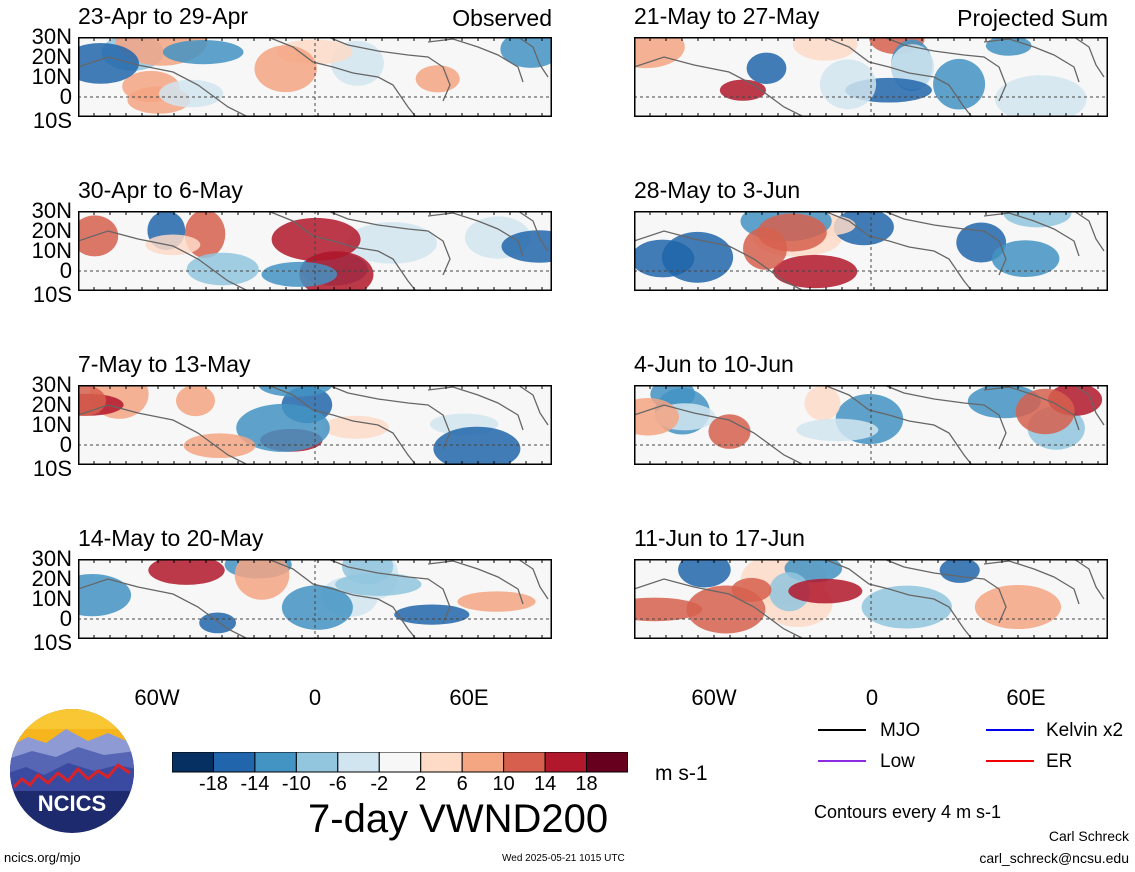 The height and width of the screenshot is (872, 1135). What do you see at coordinates (586, 784) in the screenshot?
I see `colorbar-tick-label: 18` at bounding box center [586, 784].